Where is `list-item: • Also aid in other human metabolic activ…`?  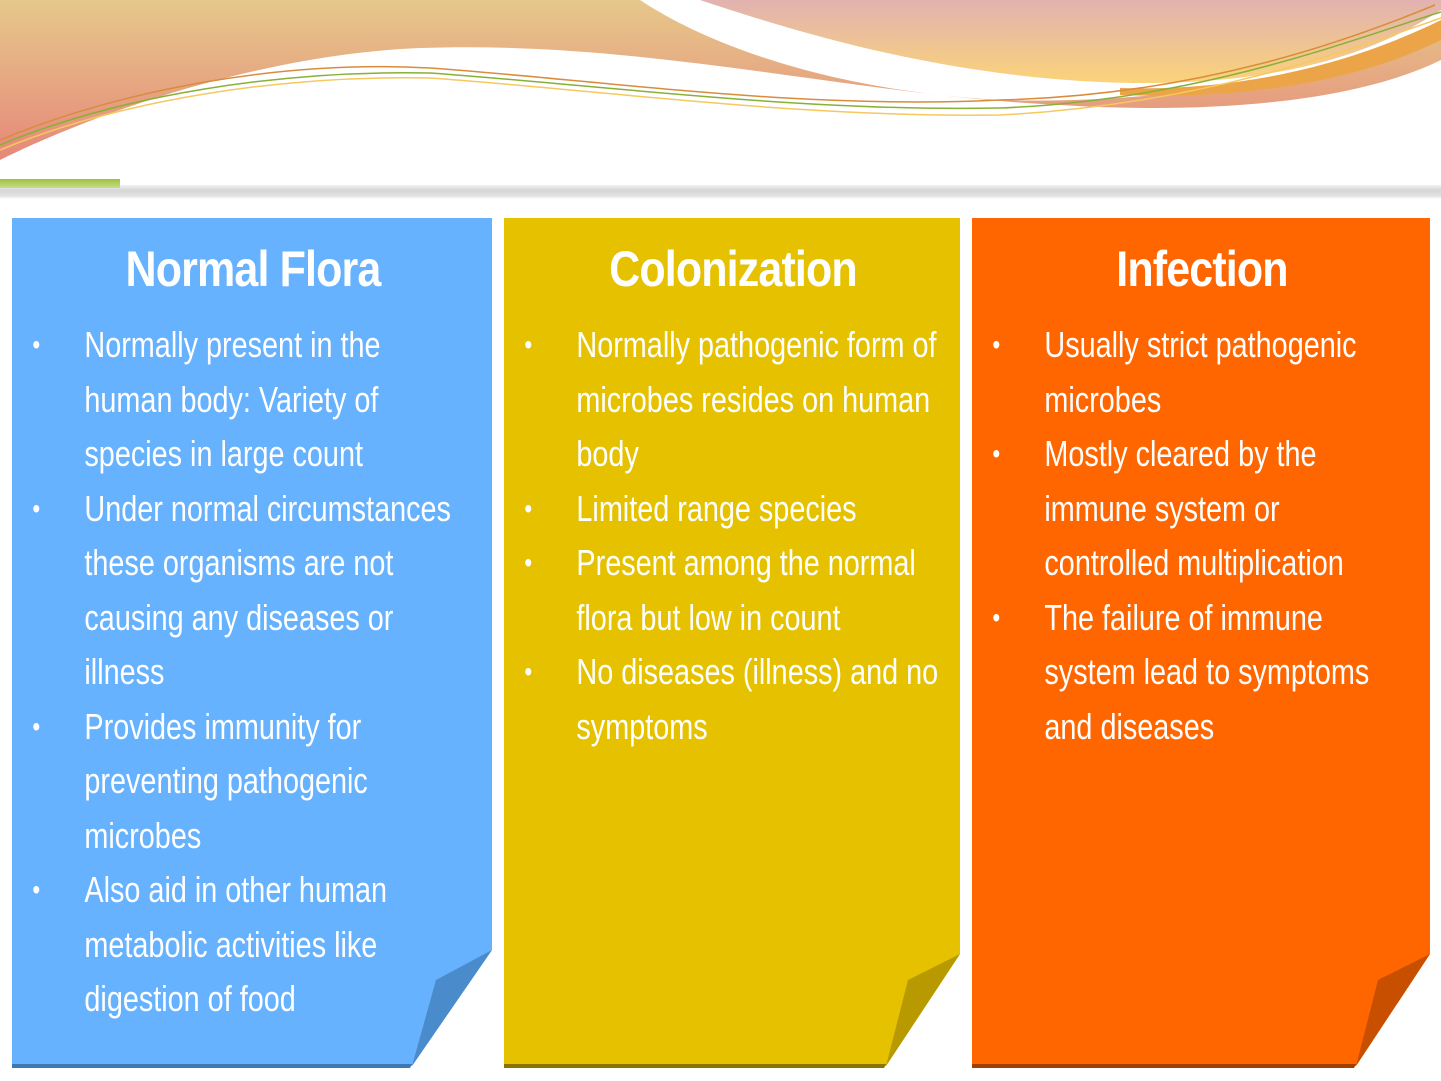
list-item: • Also aid in other human metabolic activ… is located at coordinates (242, 945).